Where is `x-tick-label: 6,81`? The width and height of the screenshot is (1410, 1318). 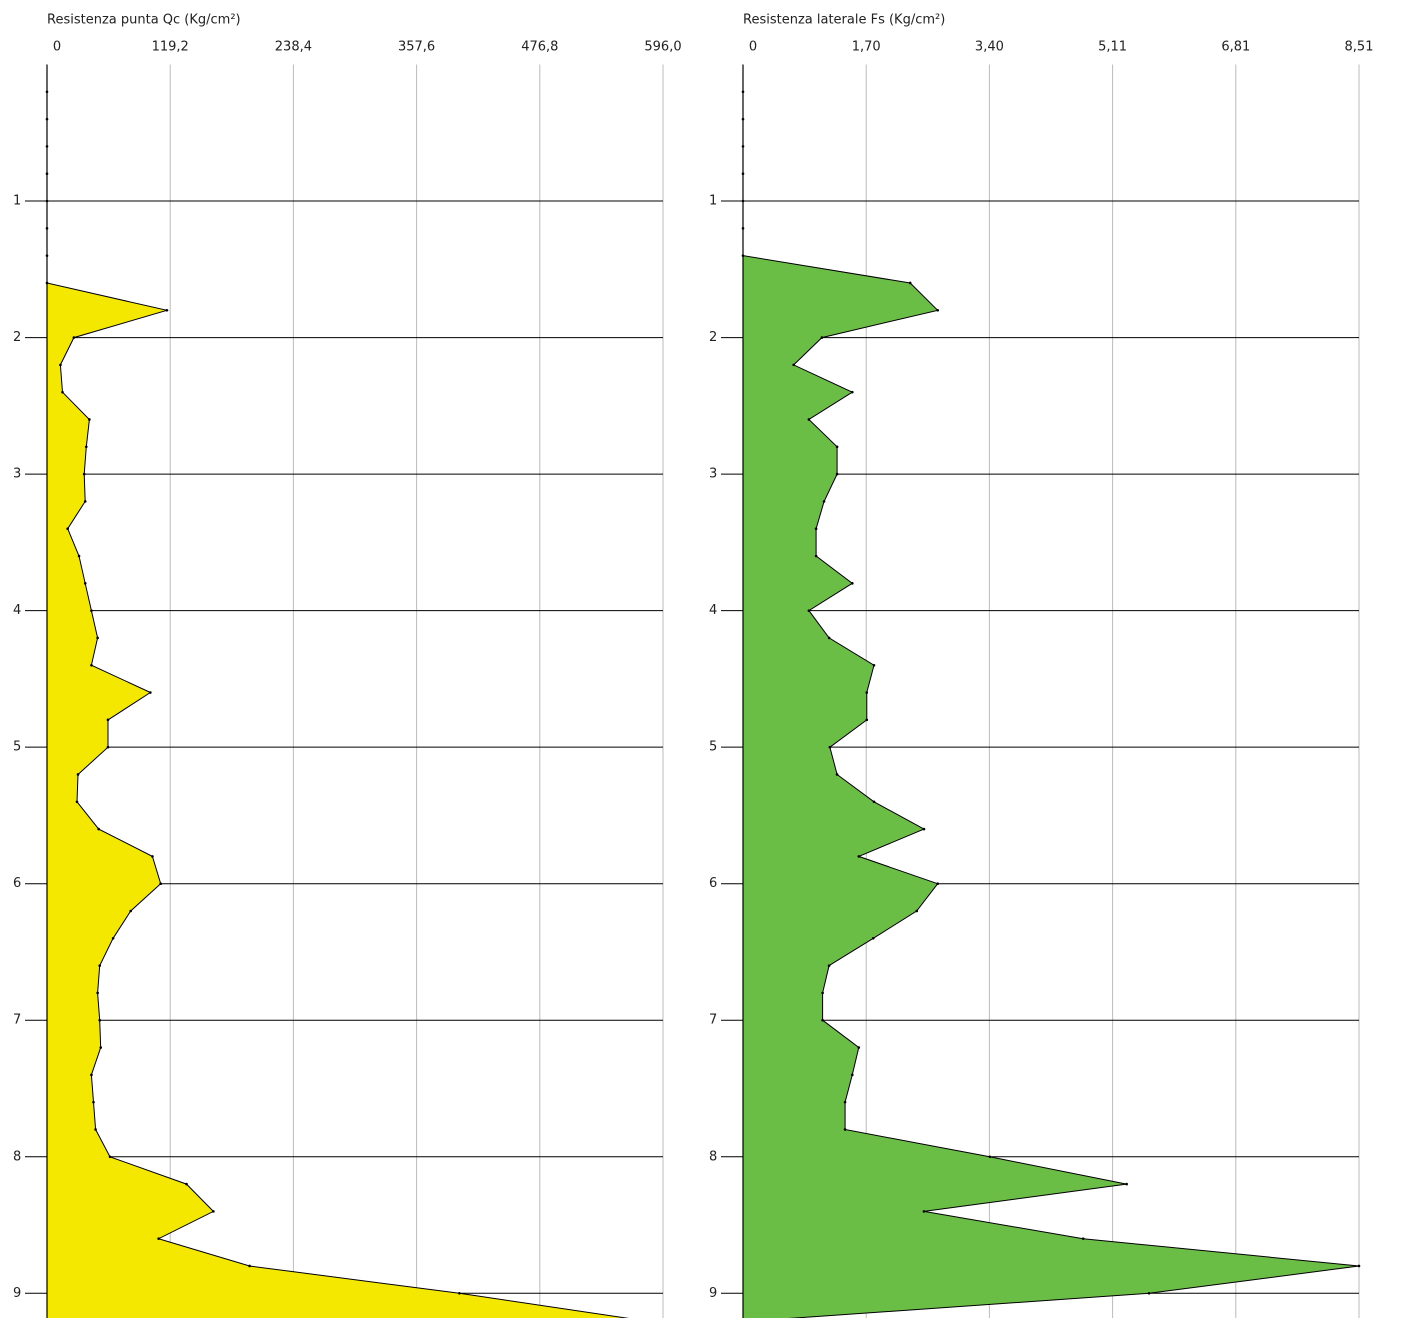 x-tick-label: 6,81 is located at coordinates (1235, 47).